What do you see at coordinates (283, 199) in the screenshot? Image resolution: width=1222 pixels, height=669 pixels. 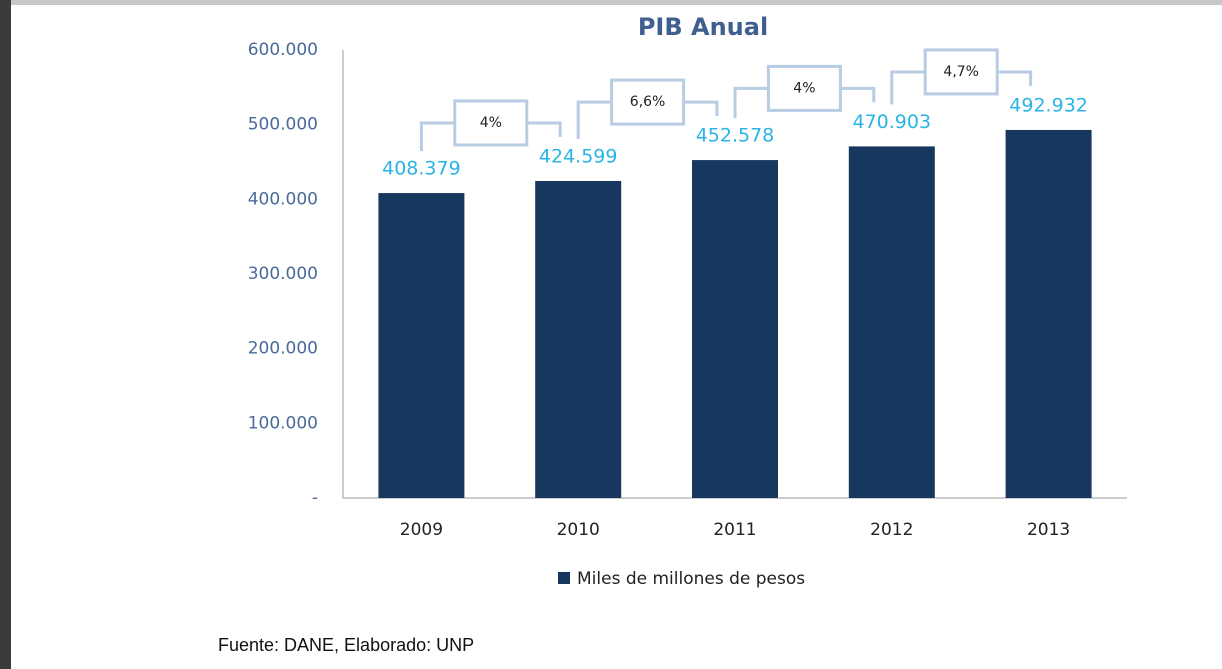 I see `y-tick-label: 400.000` at bounding box center [283, 199].